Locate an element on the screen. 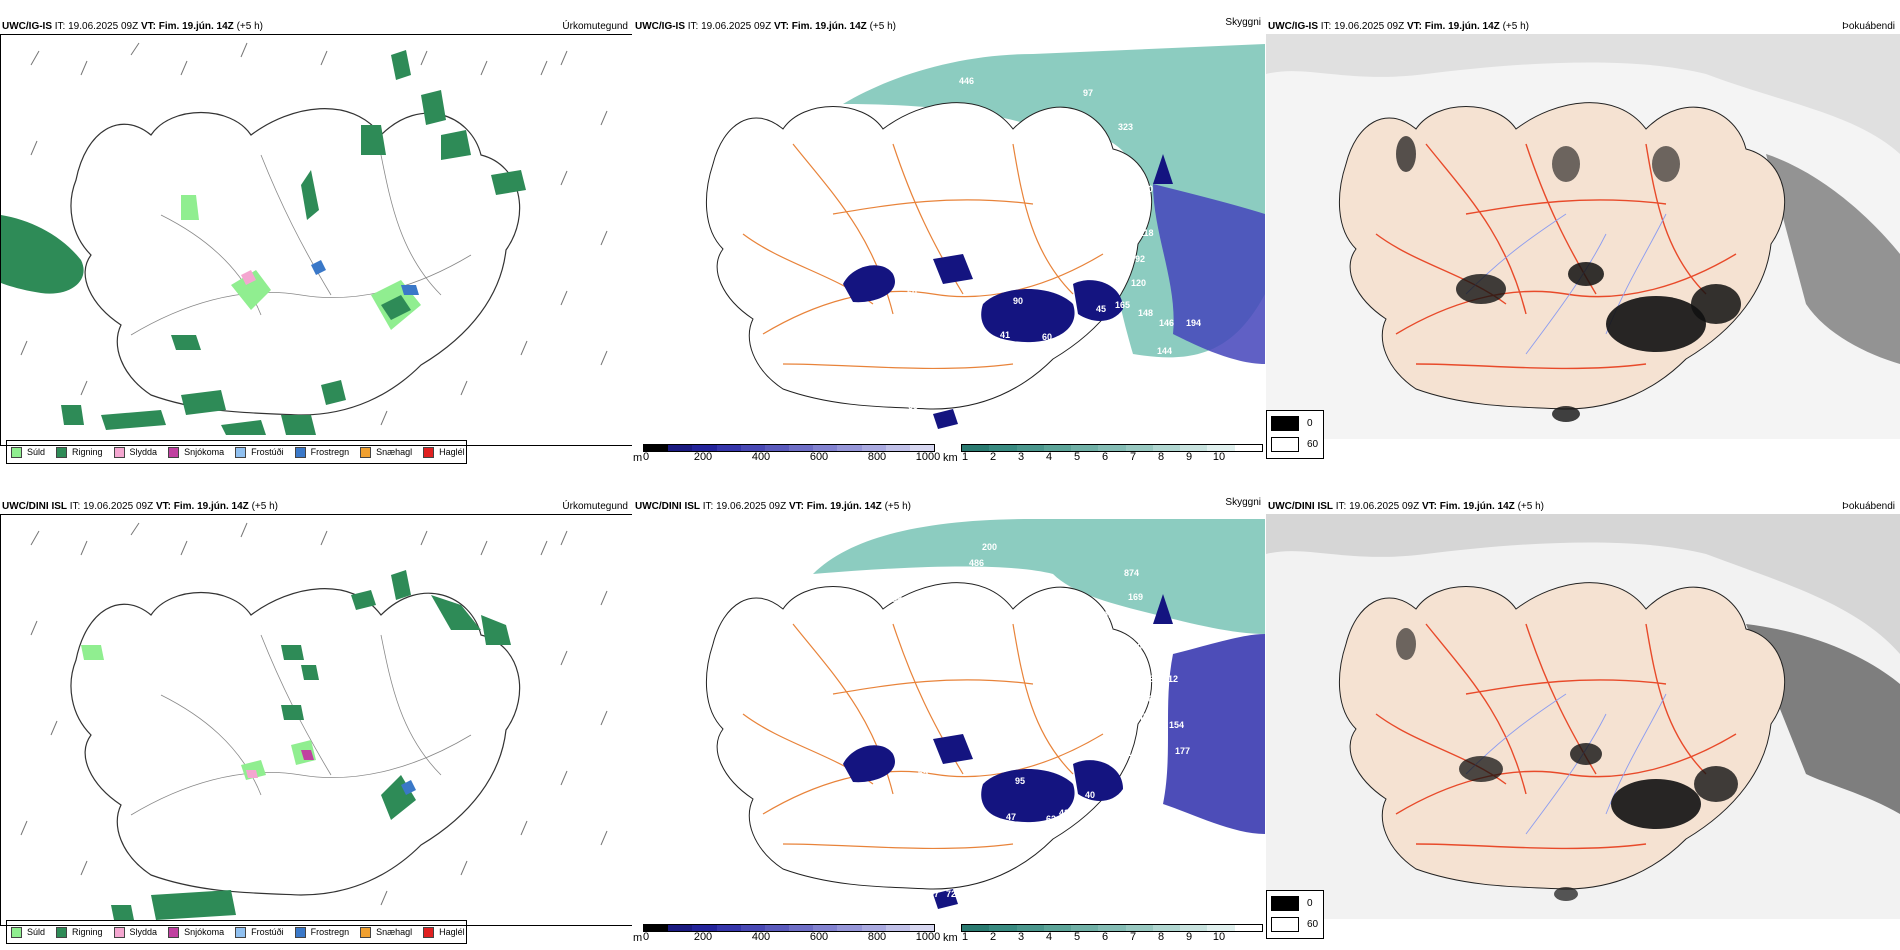 This screenshot has width=1900, height=950. legend-item: Frostúði is located at coordinates (259, 452).